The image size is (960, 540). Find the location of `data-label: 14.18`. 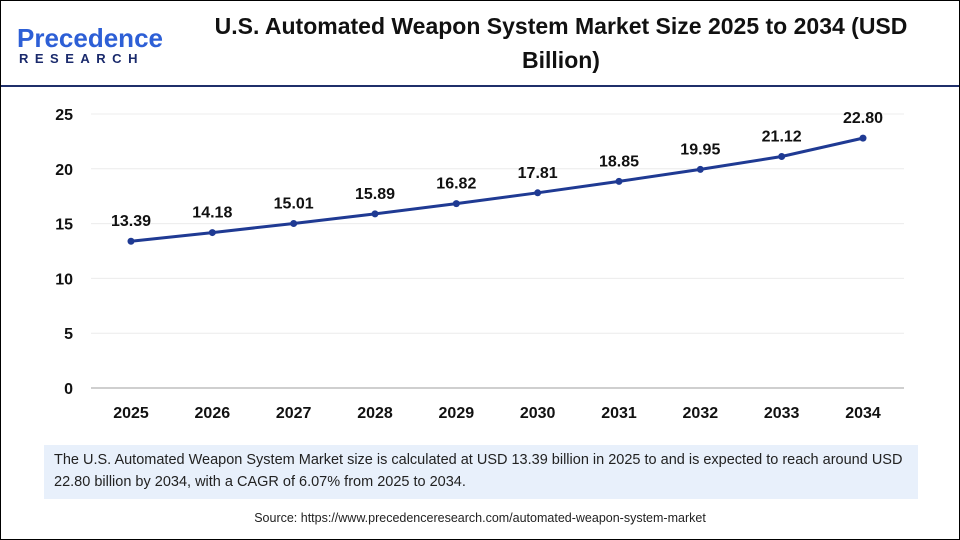

data-label: 14.18 is located at coordinates (212, 213).